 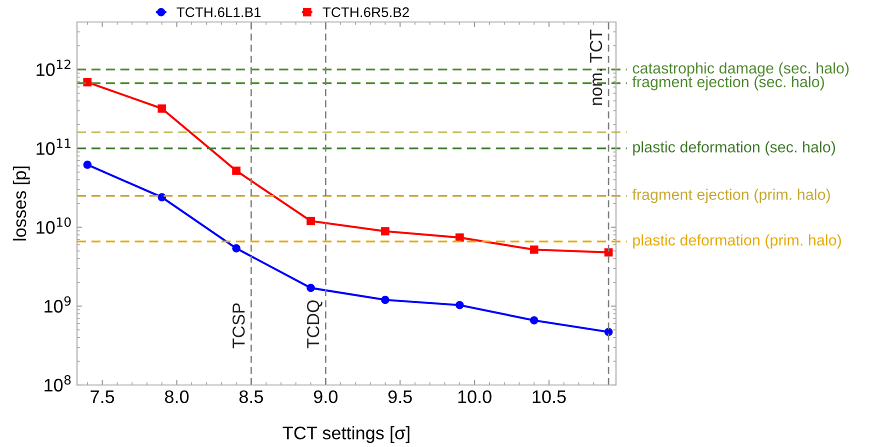 What do you see at coordinates (314, 324) in the screenshot?
I see `ref-line-label: TCDQ` at bounding box center [314, 324].